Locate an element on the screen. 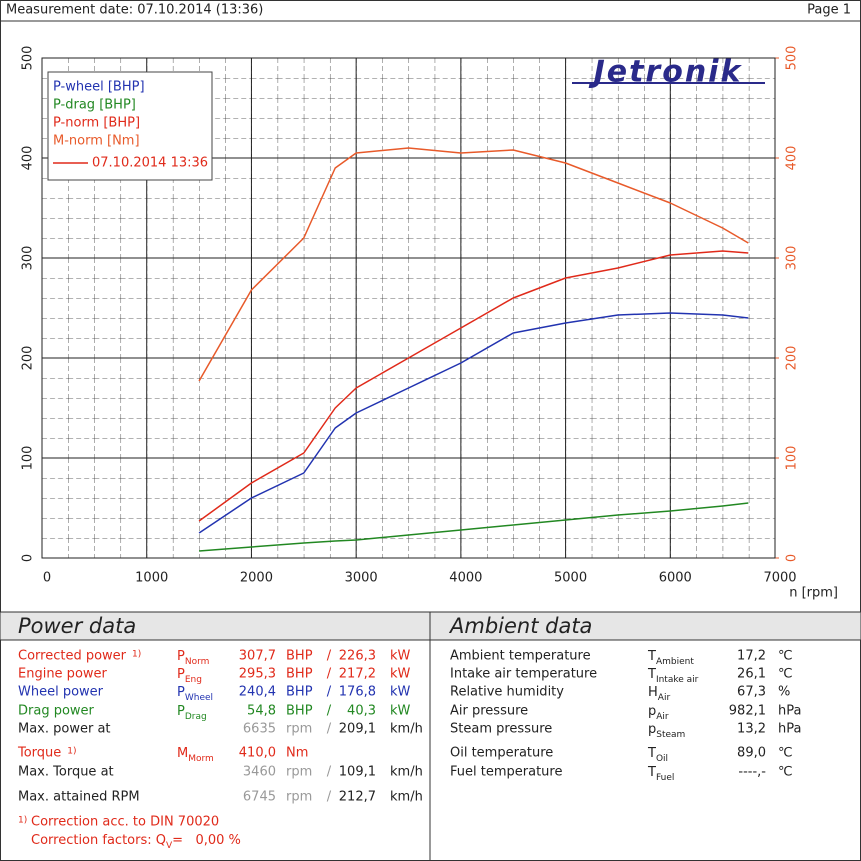 The width and height of the screenshot is (861, 861). x-tick-label: 5000 is located at coordinates (570, 578).